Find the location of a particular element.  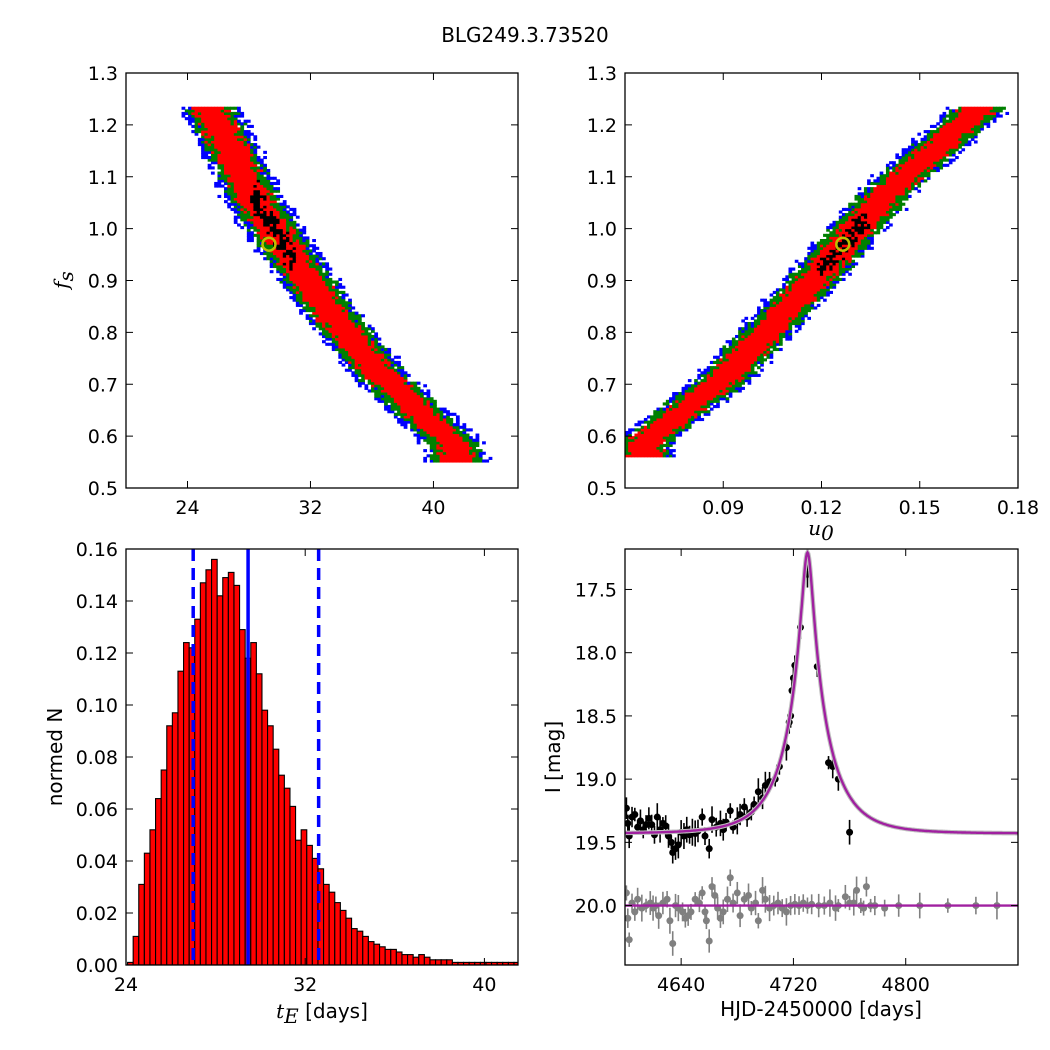

x-tick-label: 0.18 is located at coordinates (1018, 508).